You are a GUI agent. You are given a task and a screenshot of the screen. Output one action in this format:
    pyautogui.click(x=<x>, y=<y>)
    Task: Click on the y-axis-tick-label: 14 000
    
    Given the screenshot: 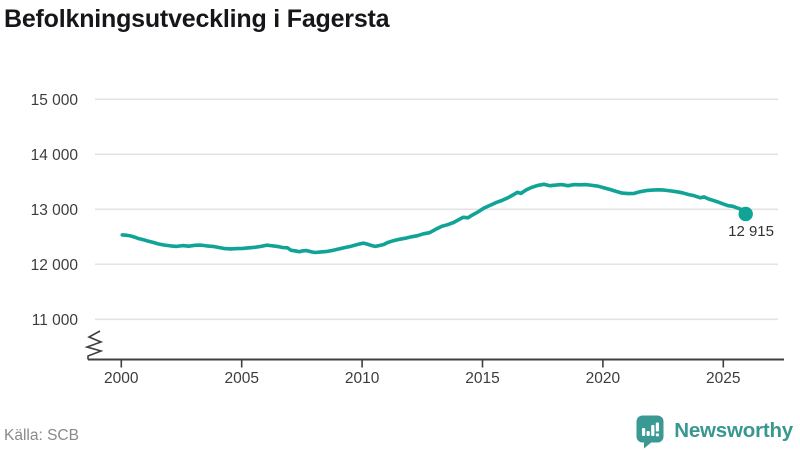 What is the action you would take?
    pyautogui.click(x=55, y=155)
    